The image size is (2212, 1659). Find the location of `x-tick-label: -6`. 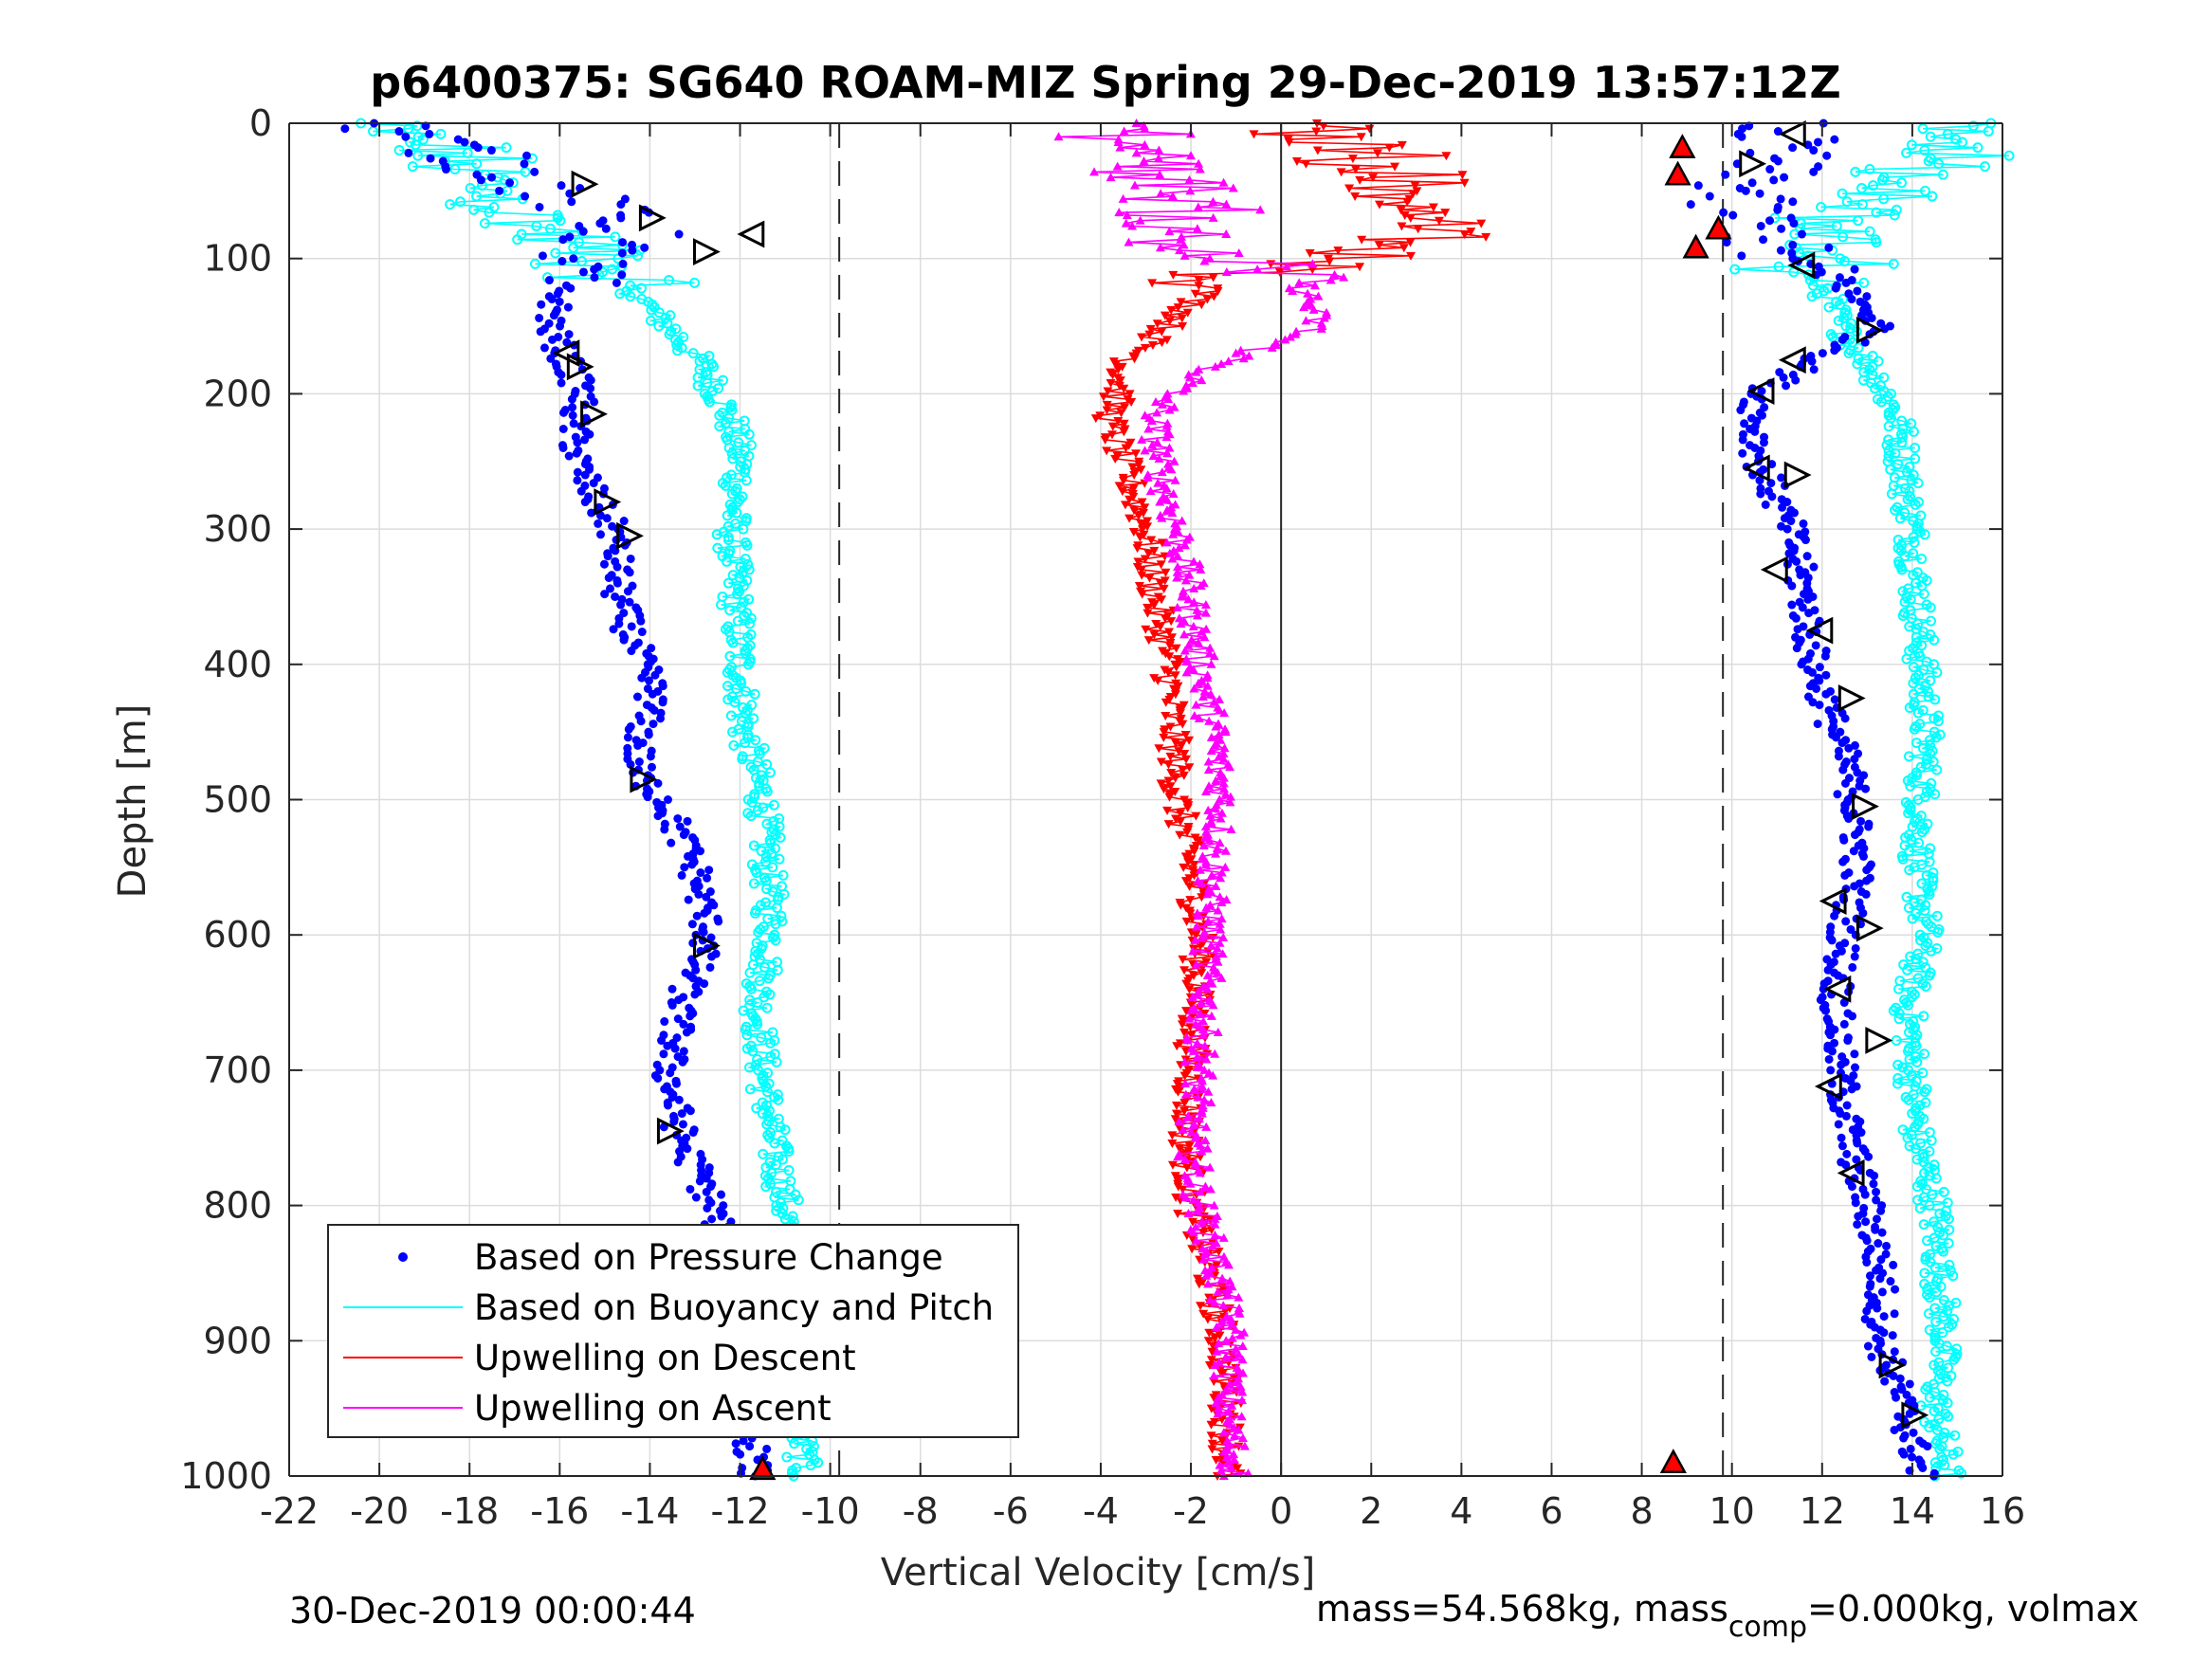

x-tick-label: -6 is located at coordinates (1011, 1511).